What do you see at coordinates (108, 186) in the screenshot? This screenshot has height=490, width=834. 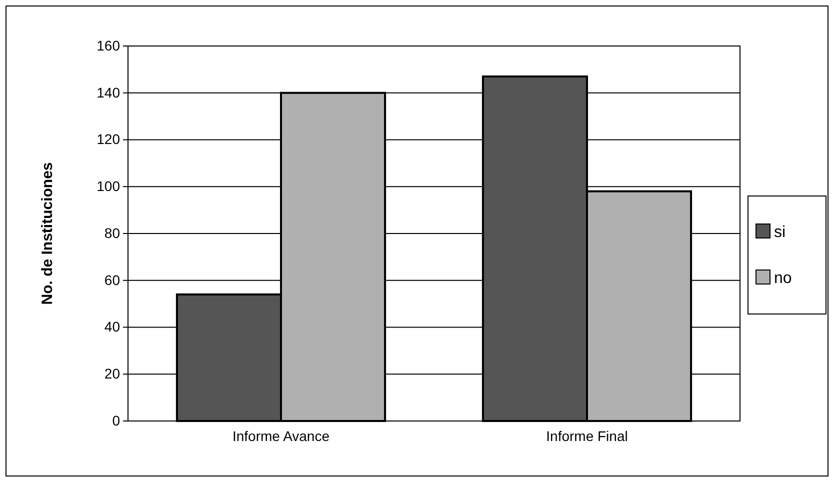 I see `y-tick-label: 100` at bounding box center [108, 186].